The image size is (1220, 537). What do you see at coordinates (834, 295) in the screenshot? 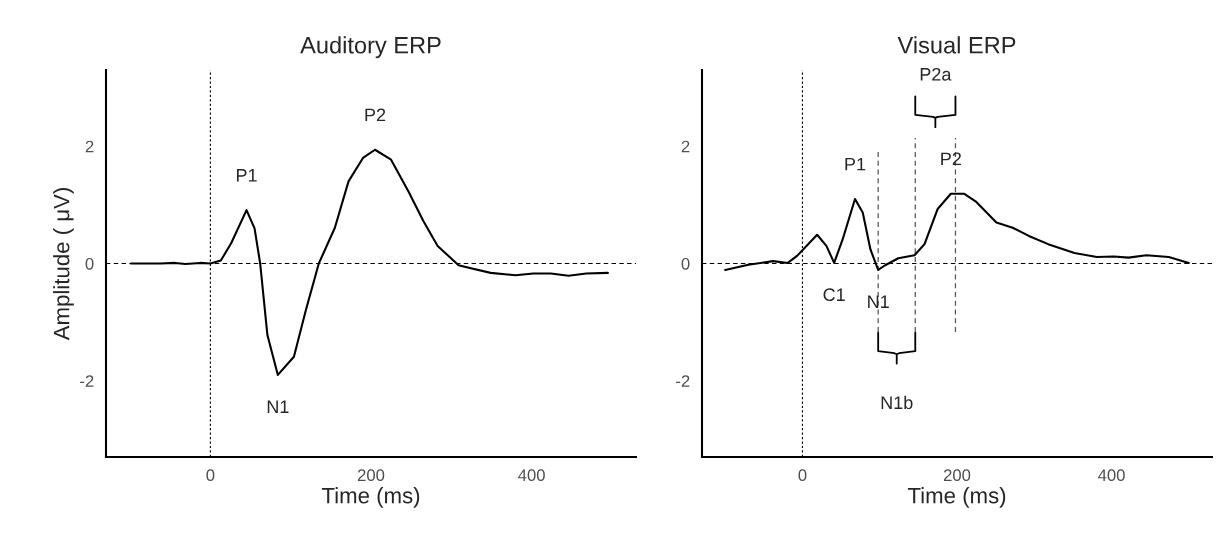
I see `annotation: C1` at bounding box center [834, 295].